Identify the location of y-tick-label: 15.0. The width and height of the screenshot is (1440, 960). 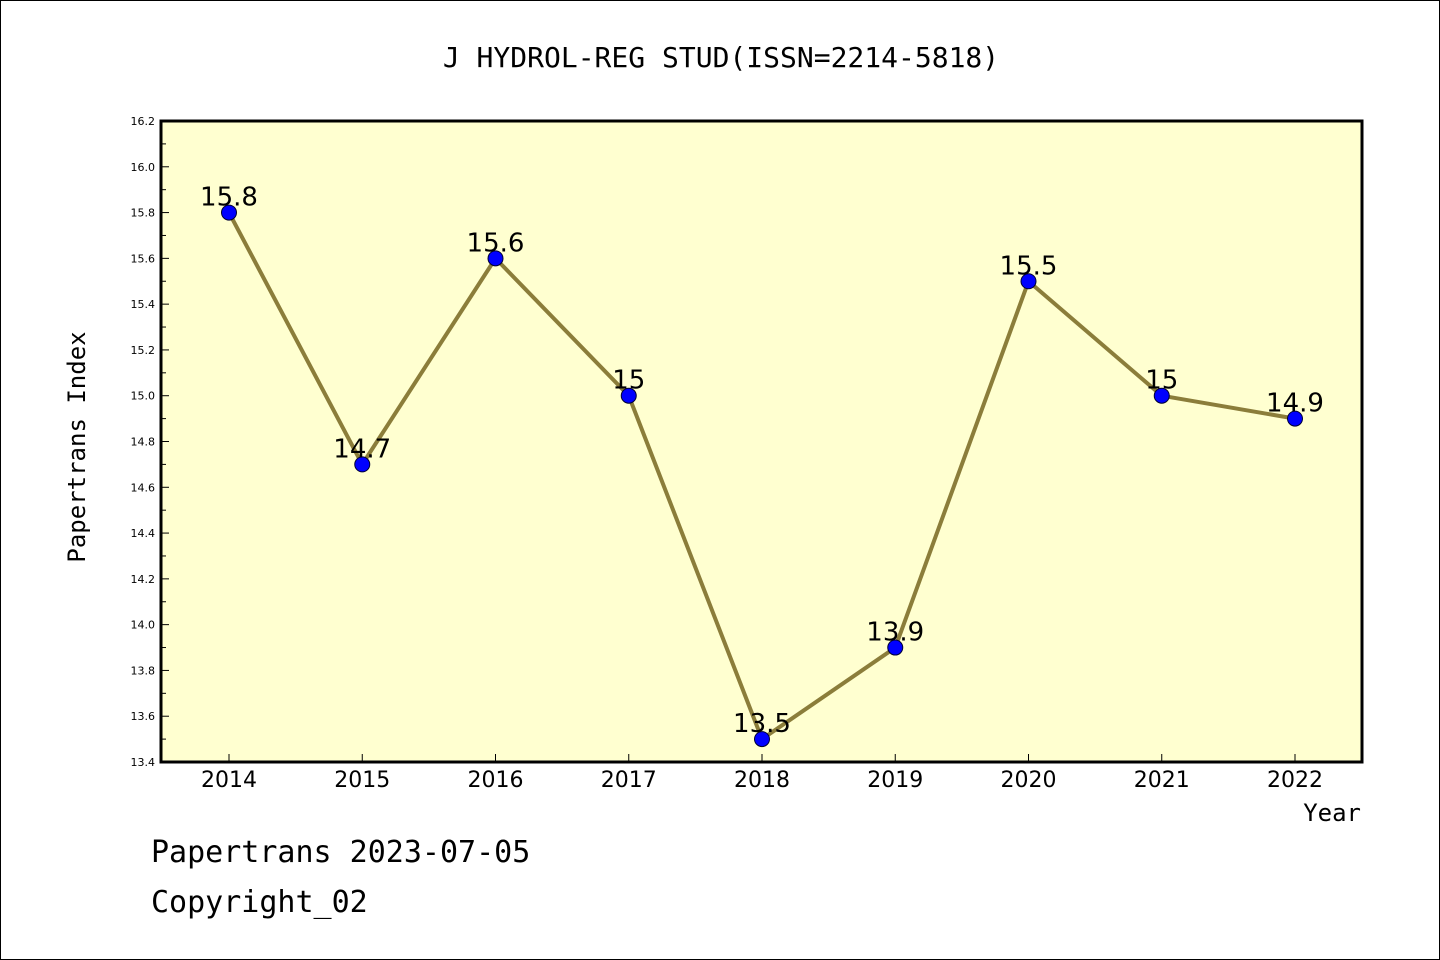
(143, 396).